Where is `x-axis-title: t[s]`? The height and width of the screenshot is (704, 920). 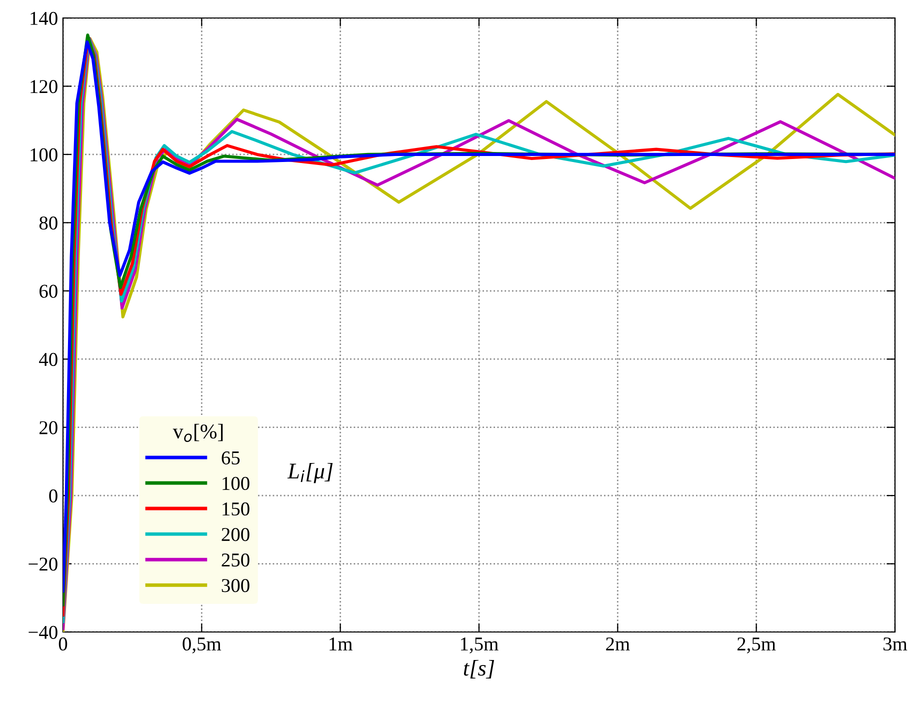
x-axis-title: t[s] is located at coordinates (479, 669).